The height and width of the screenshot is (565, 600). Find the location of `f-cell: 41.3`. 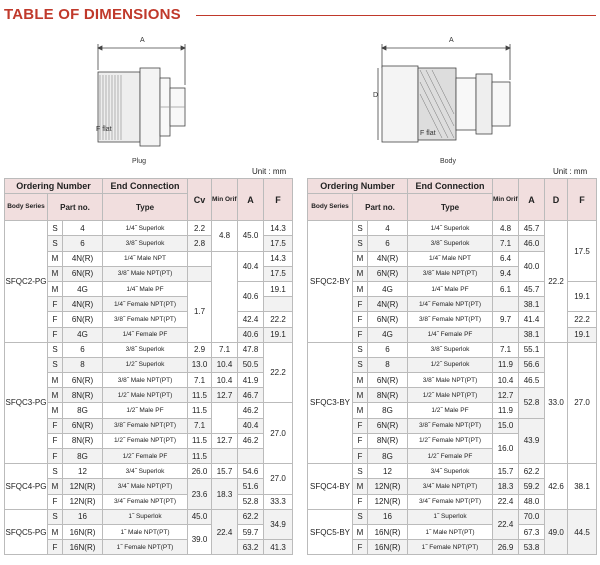

f-cell: 41.3 is located at coordinates (278, 547).